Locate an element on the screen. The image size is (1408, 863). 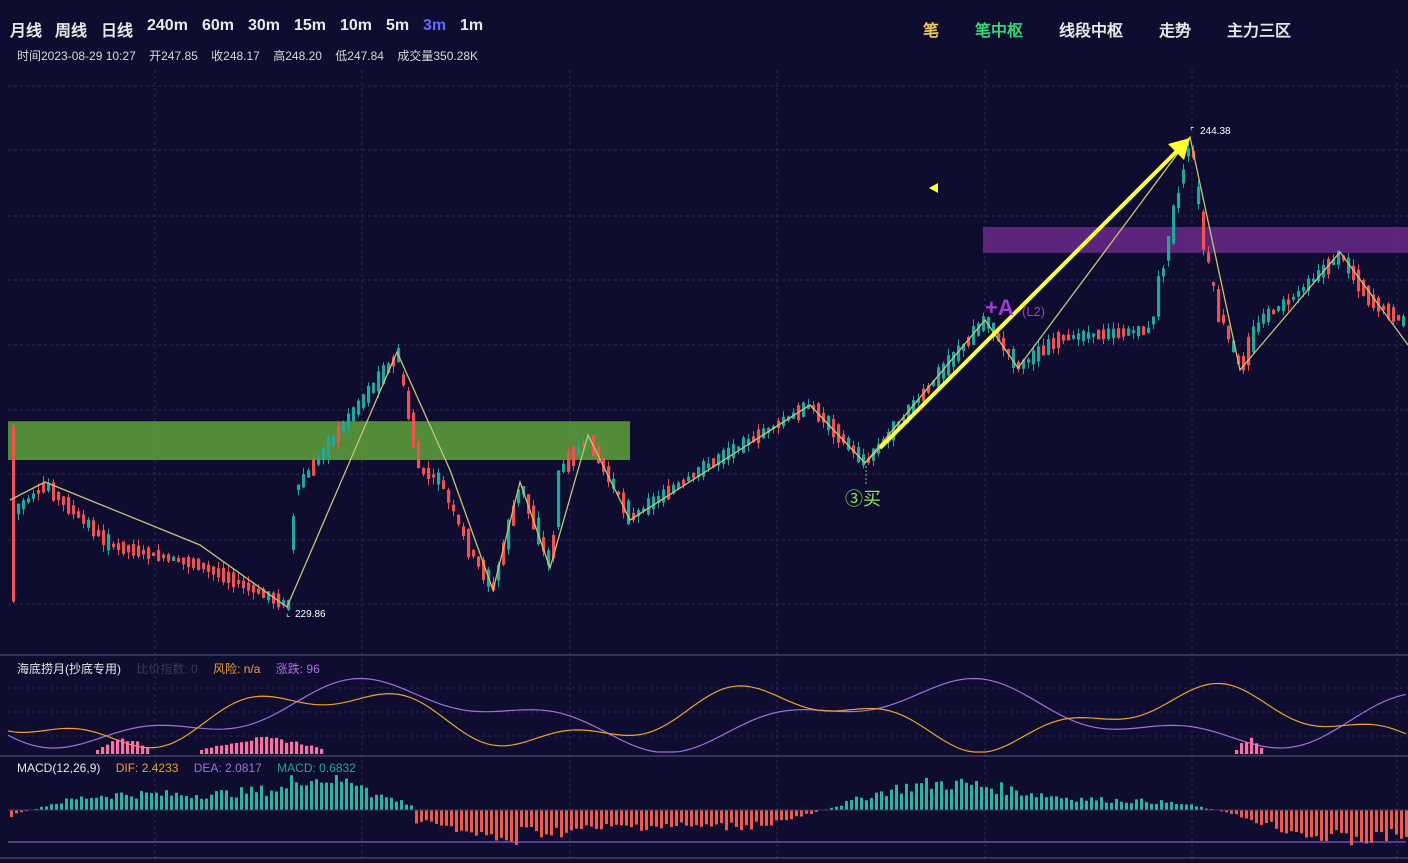
period-tab-240m: 240m is located at coordinates (167, 25).